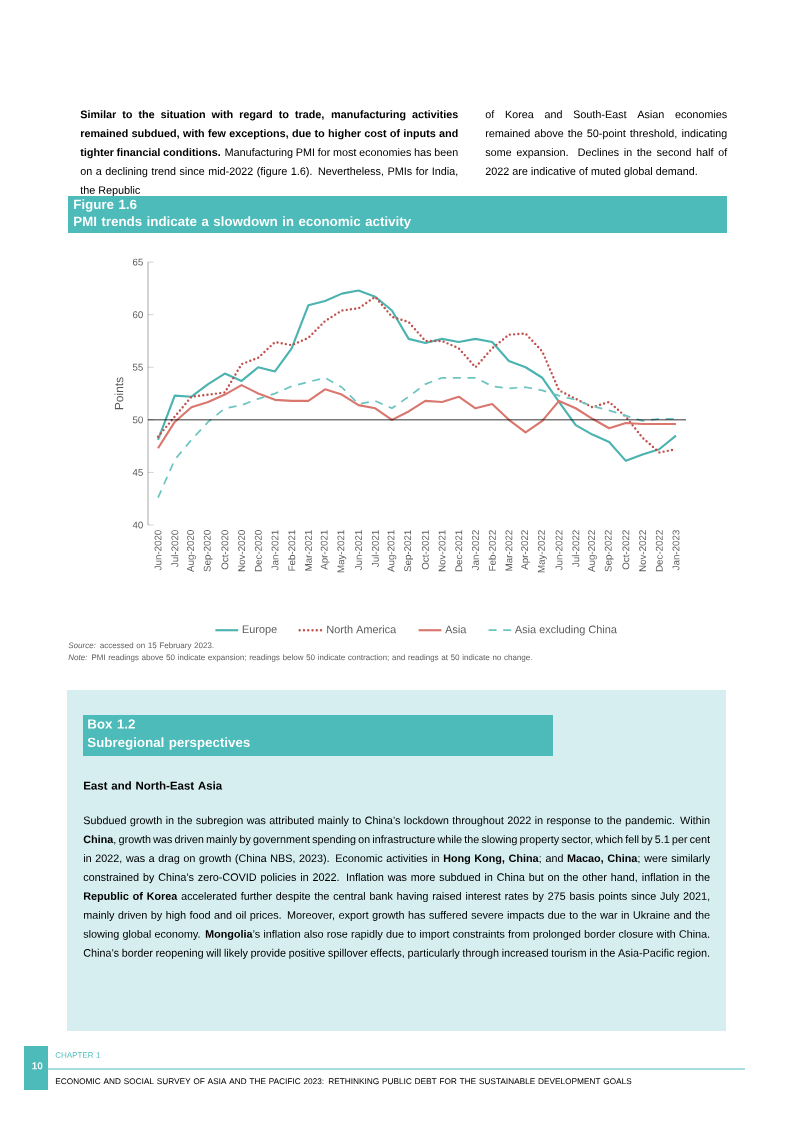  I want to click on text: East and North-East Asia, so click(153, 785).